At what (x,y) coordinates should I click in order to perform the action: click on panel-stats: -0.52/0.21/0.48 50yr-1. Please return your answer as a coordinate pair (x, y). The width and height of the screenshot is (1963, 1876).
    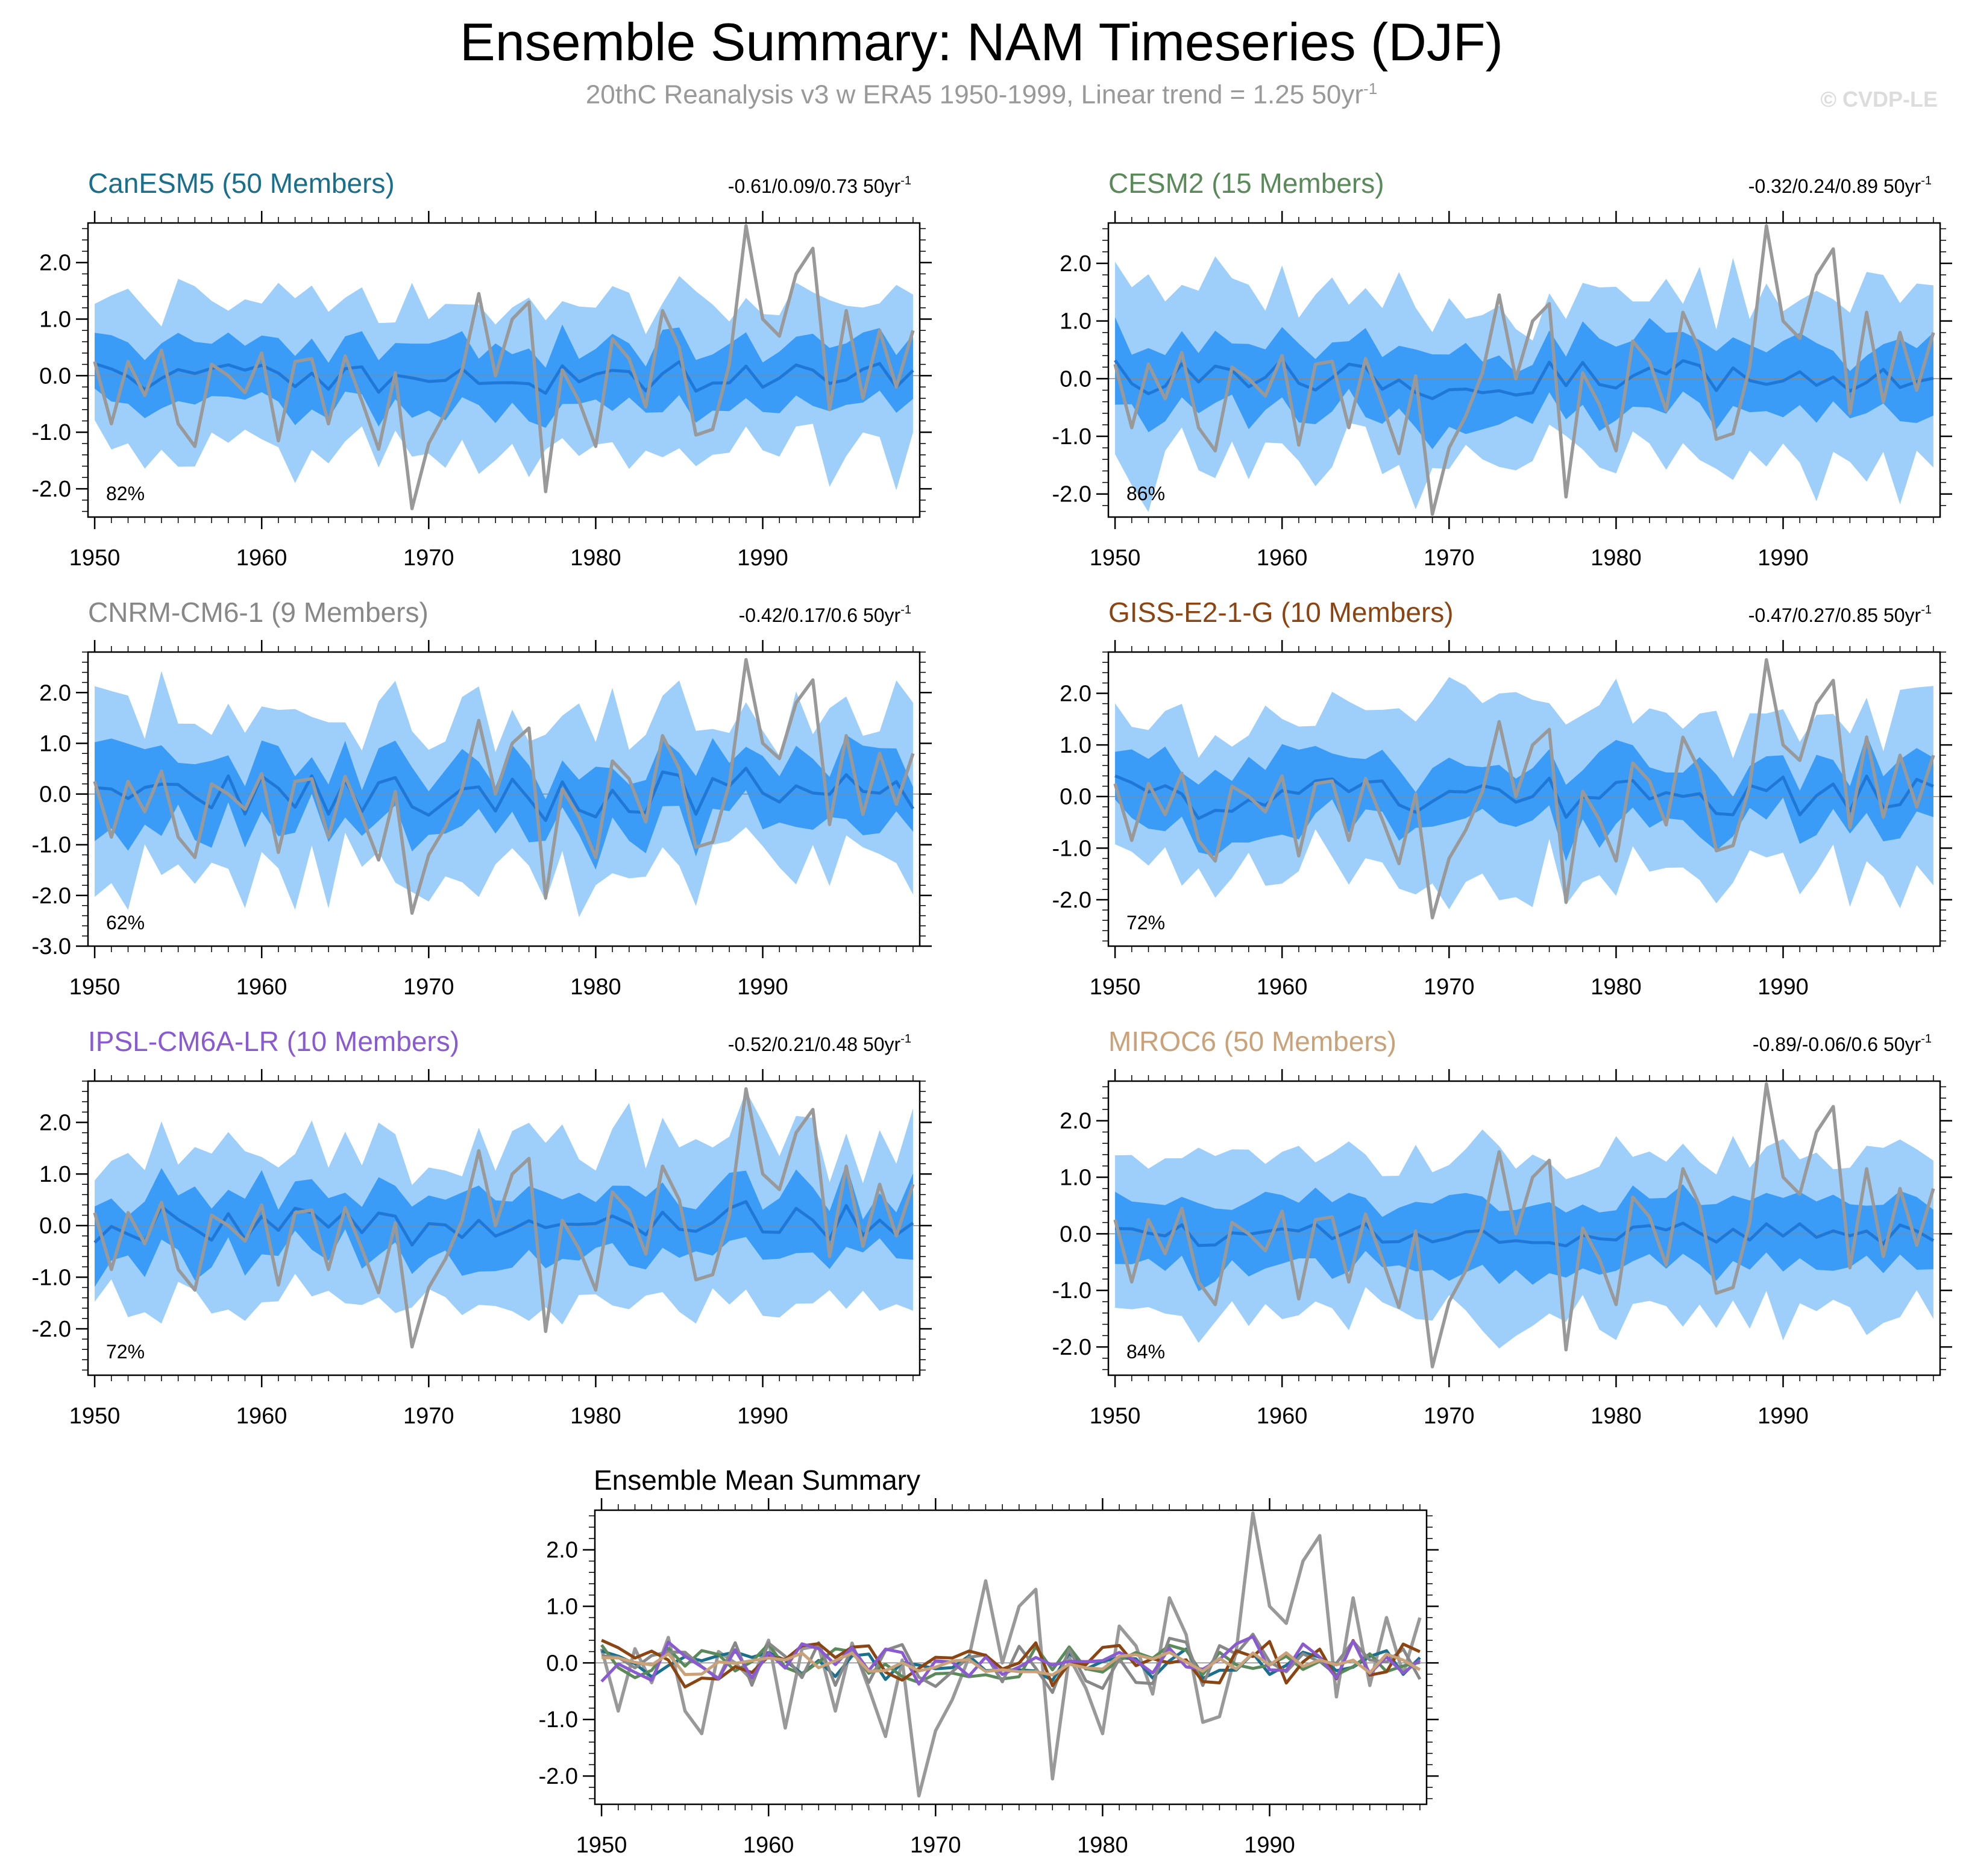
    Looking at the image, I should click on (819, 1043).